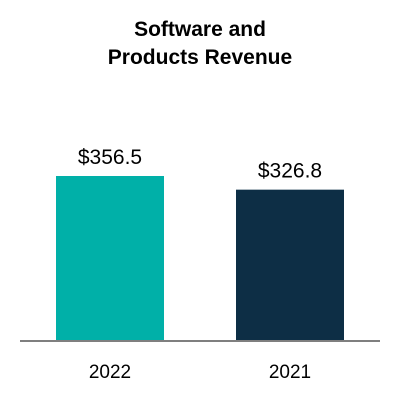 This screenshot has width=400, height=400. I want to click on chart-title: Software and Products Revenue, so click(200, 44).